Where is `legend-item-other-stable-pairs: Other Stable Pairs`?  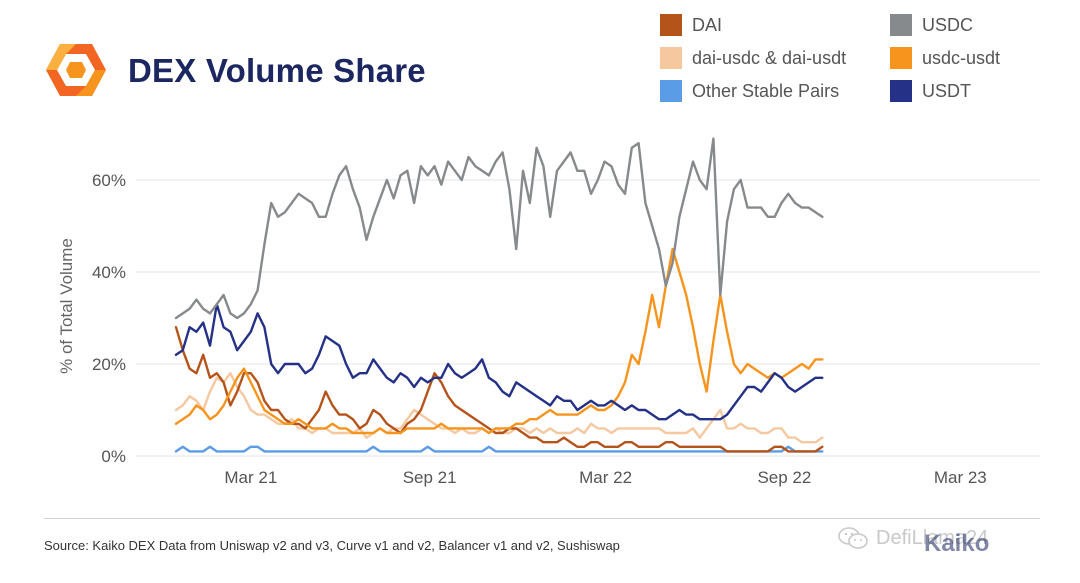
legend-item-other-stable-pairs: Other Stable Pairs is located at coordinates (749, 91).